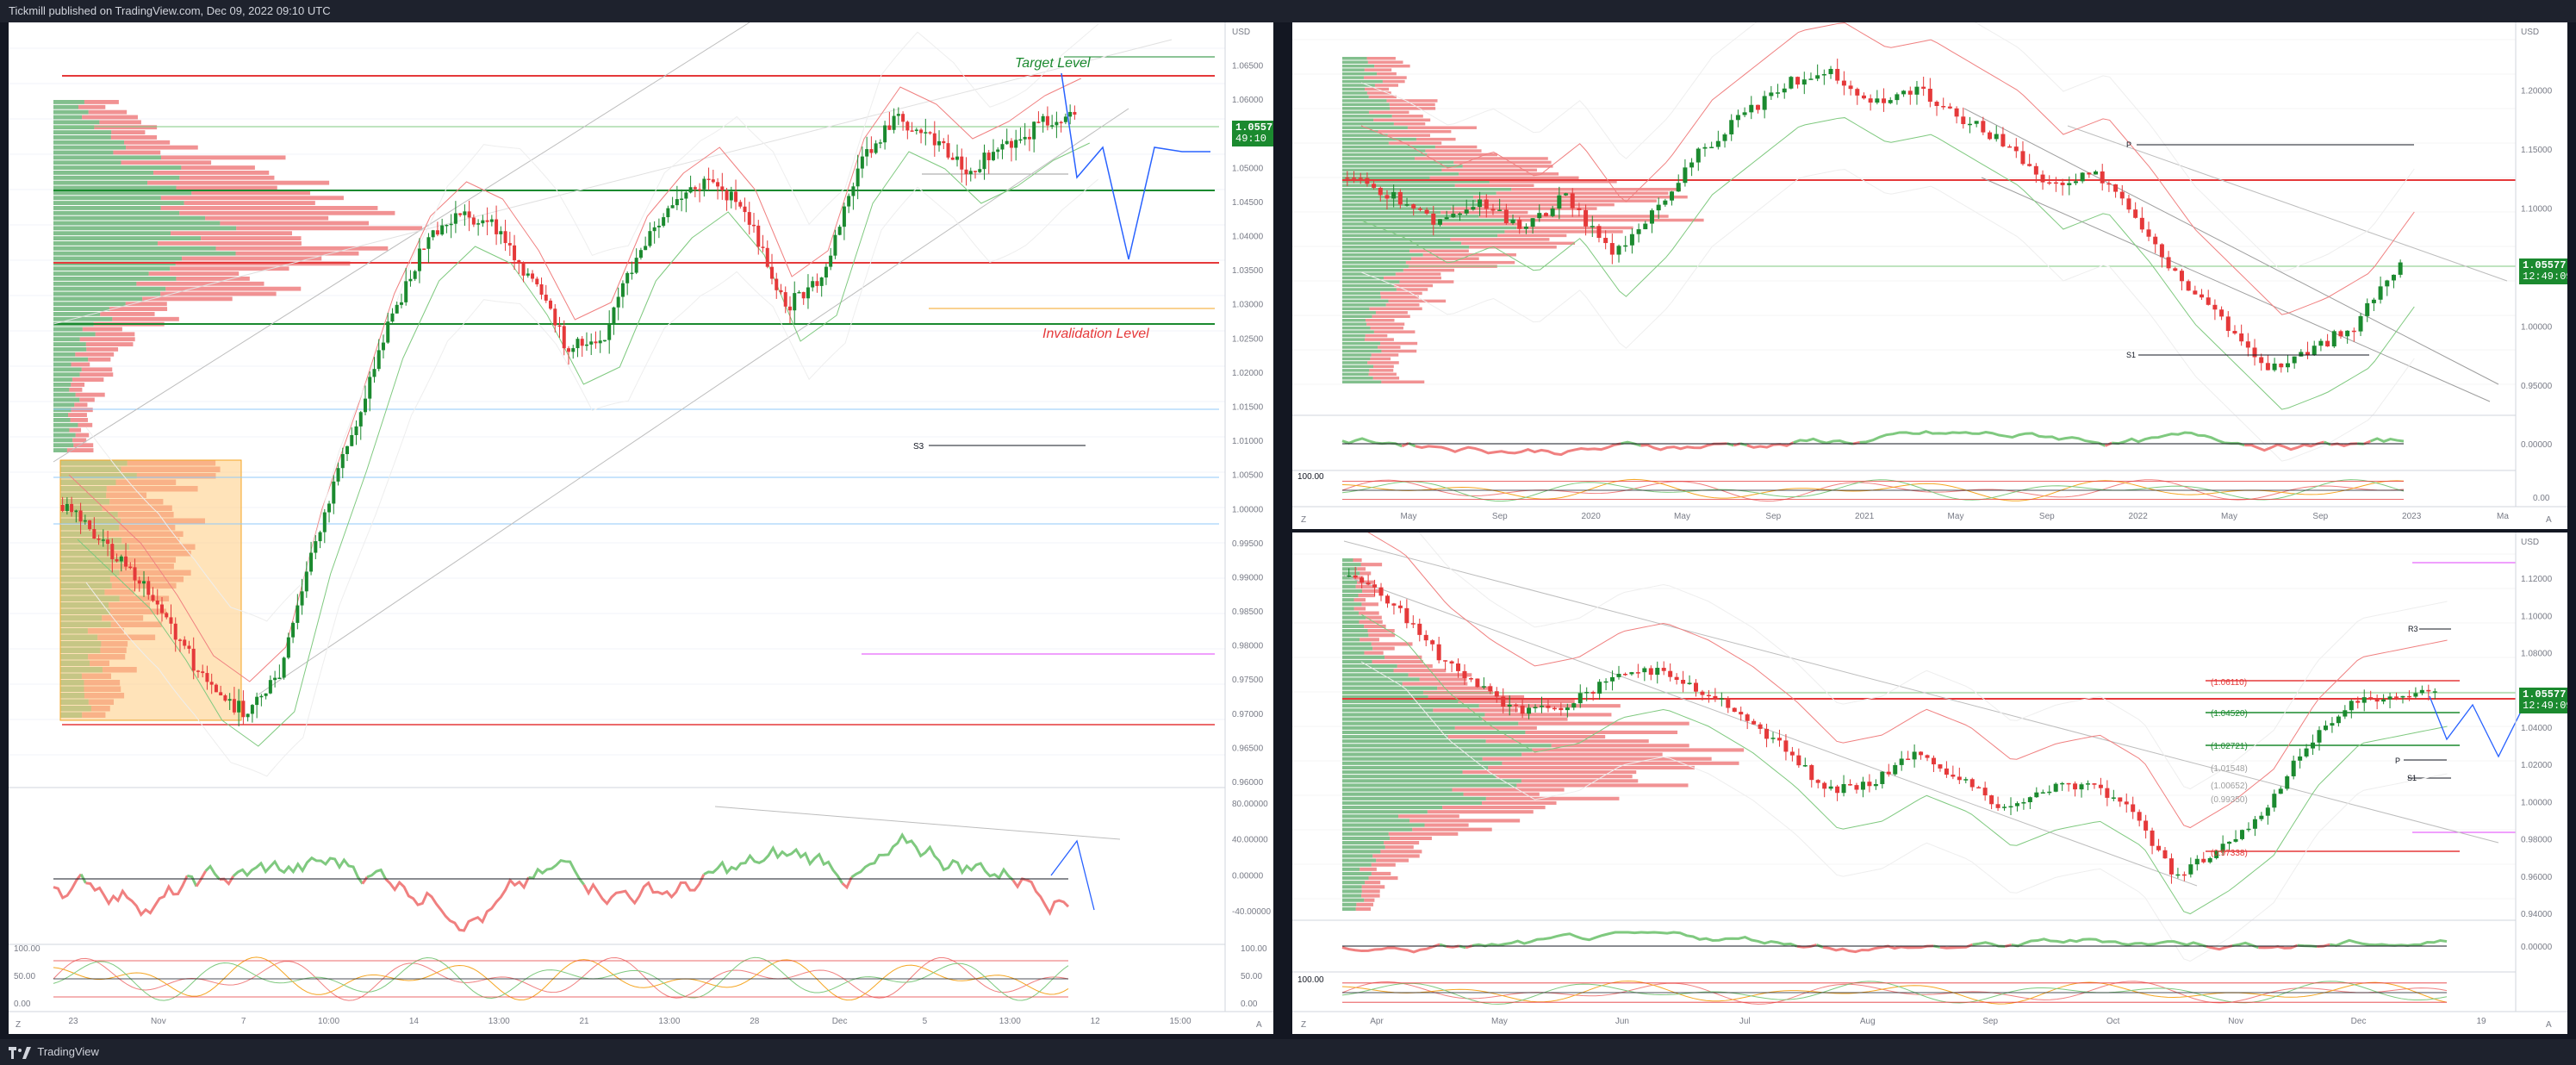 Image resolution: width=2576 pixels, height=1065 pixels. I want to click on daily-scale-z: Z, so click(1304, 1025).